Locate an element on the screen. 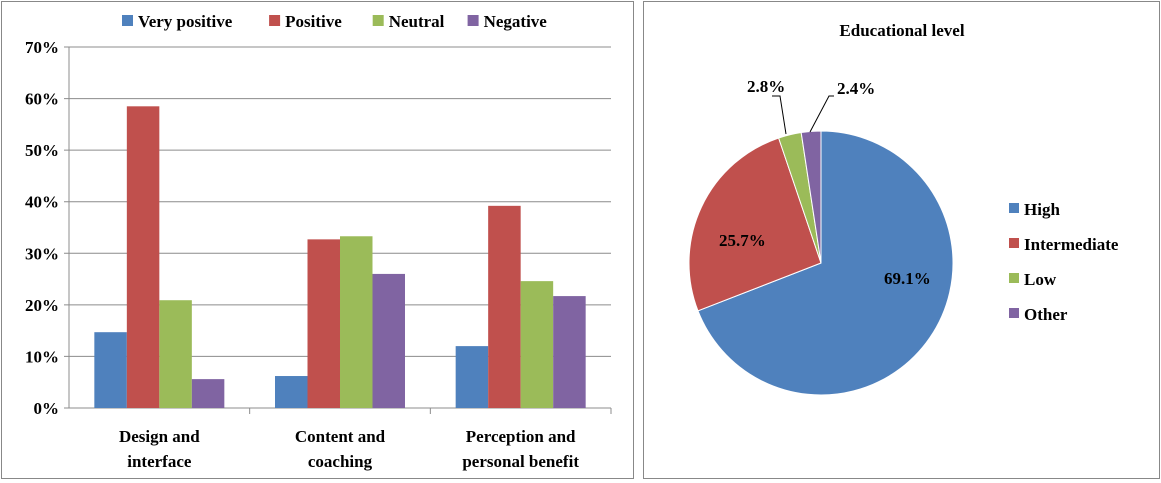 The height and width of the screenshot is (483, 1161). x-tick-label: Perception and is located at coordinates (521, 436).